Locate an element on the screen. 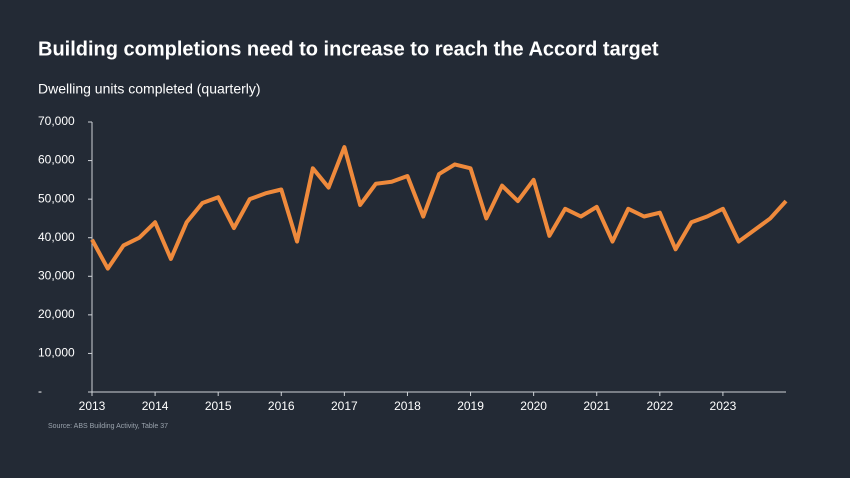 The image size is (850, 478). y-tick-label: 50,000 is located at coordinates (56, 198).